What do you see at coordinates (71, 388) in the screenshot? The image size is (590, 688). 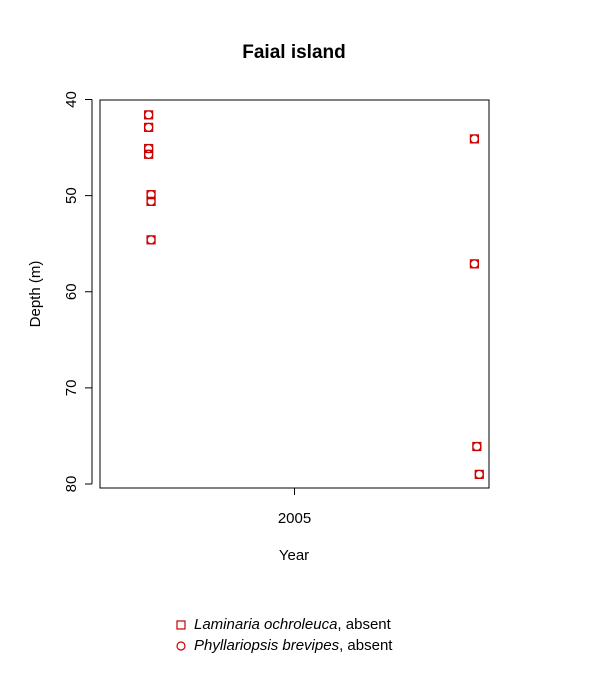 I see `y-tick-label: 70` at bounding box center [71, 388].